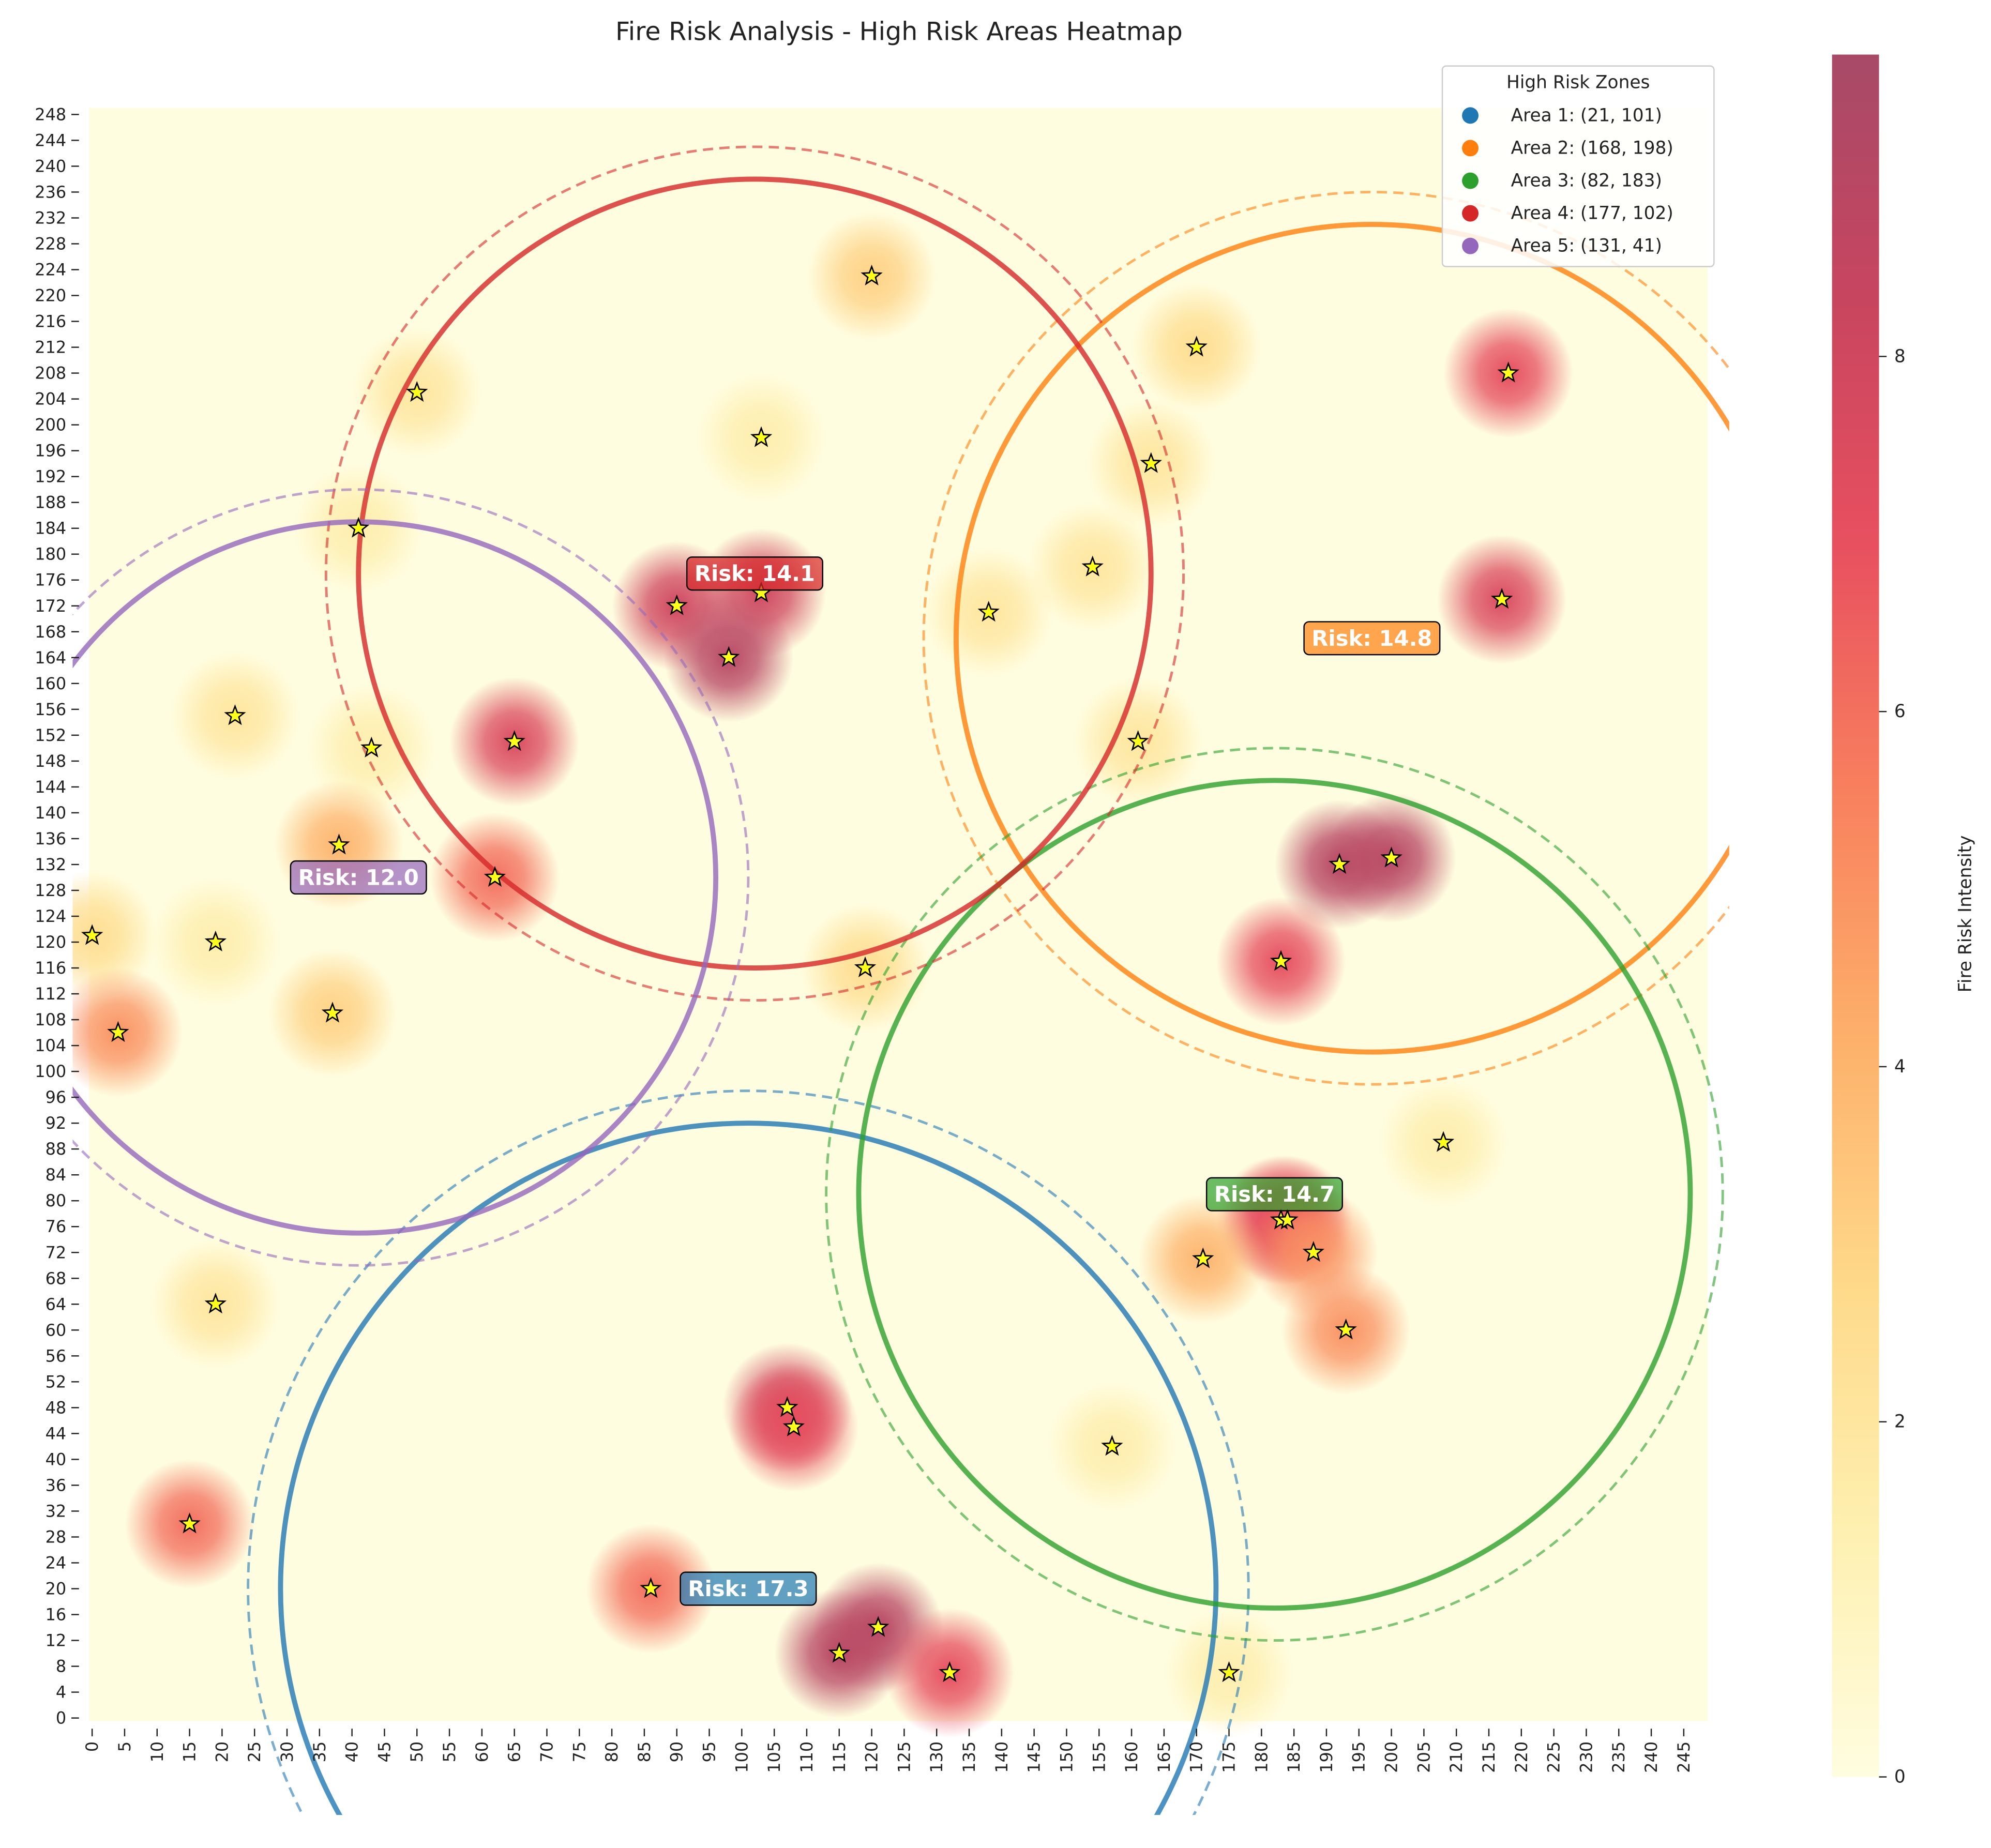 The width and height of the screenshot is (1991, 1848). What do you see at coordinates (50, 1045) in the screenshot?
I see `y-tick-label: 104` at bounding box center [50, 1045].